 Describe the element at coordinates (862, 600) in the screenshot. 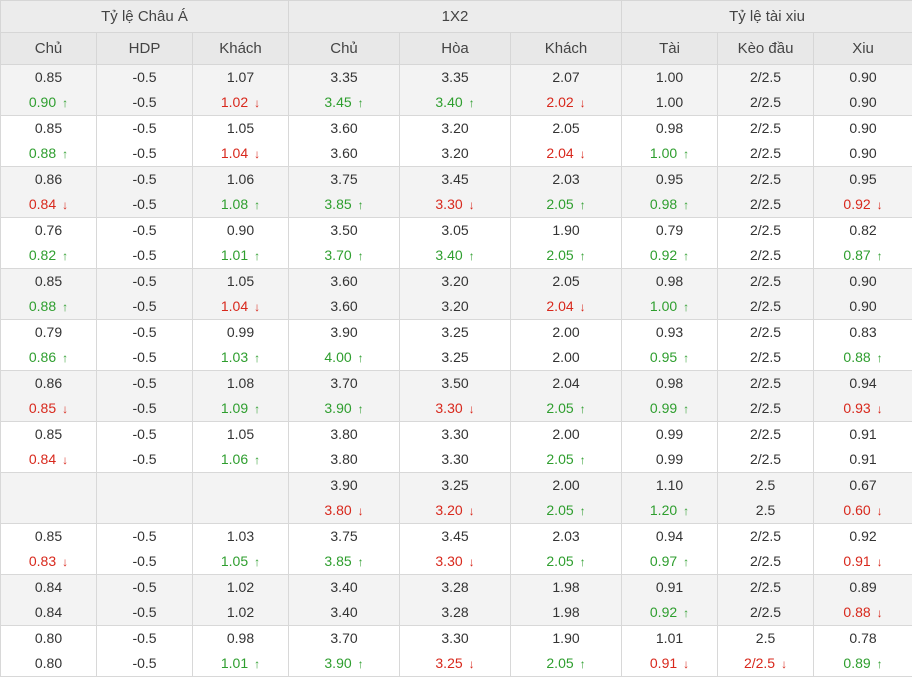

I see `odds-cell-under: 0.89 0.88 ↓` at that location.